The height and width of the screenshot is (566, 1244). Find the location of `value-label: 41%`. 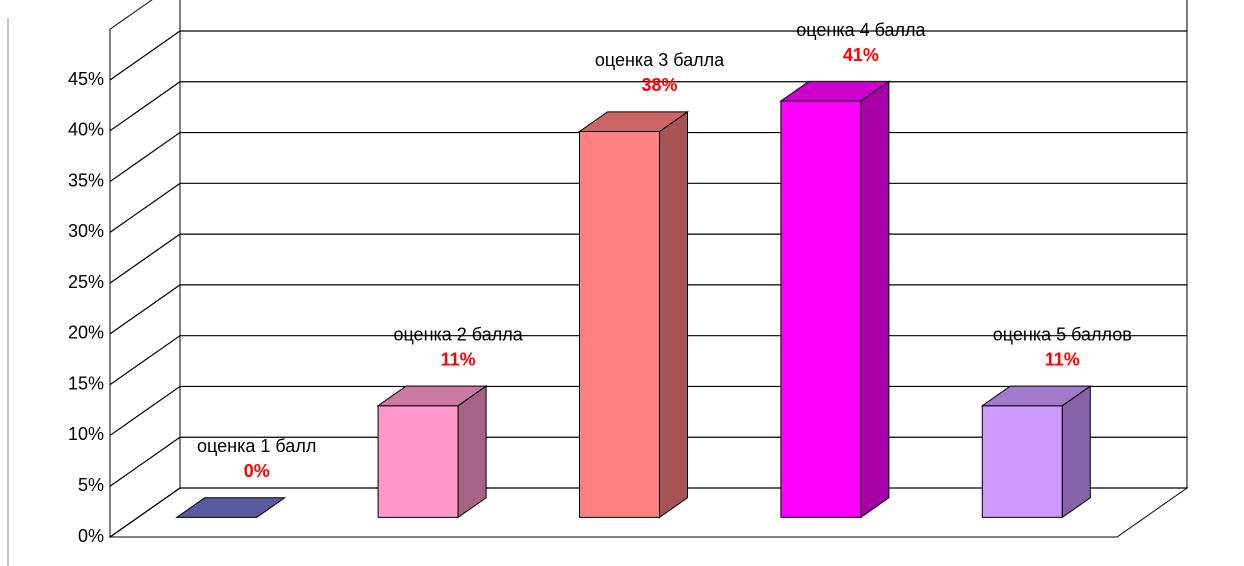

value-label: 41% is located at coordinates (861, 55).